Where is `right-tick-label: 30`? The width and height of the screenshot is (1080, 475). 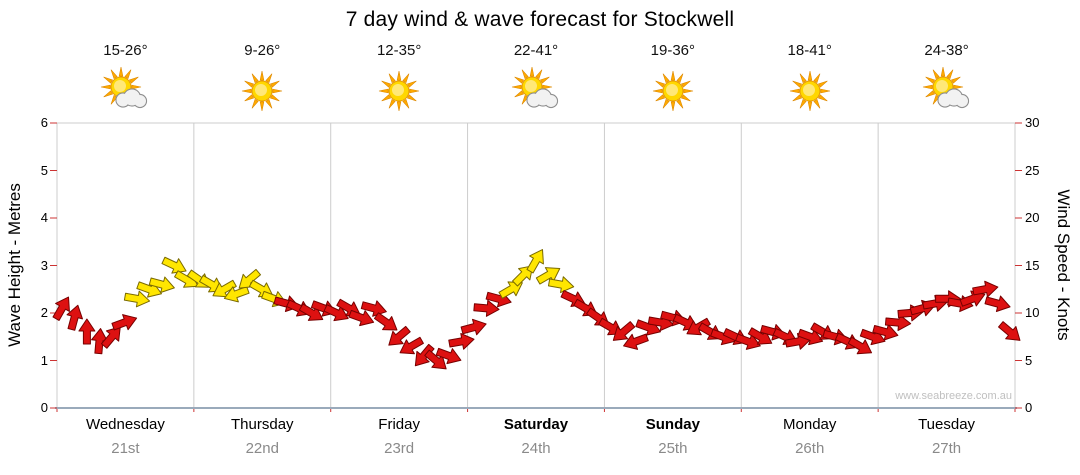
right-tick-label: 30 is located at coordinates (1032, 122).